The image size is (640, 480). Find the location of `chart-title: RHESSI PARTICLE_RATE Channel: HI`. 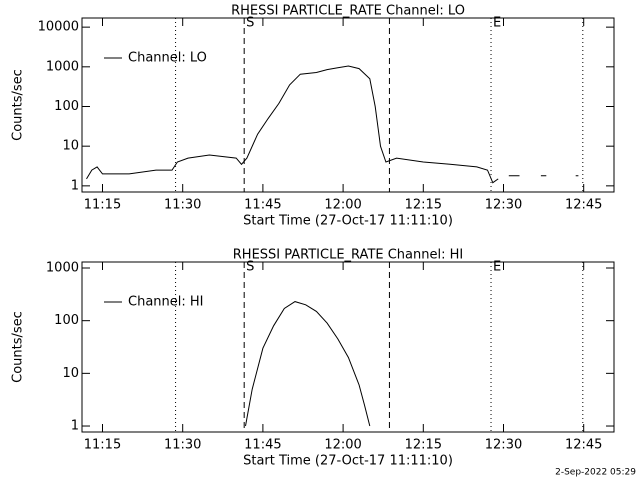

chart-title: RHESSI PARTICLE_RATE Channel: HI is located at coordinates (348, 255).